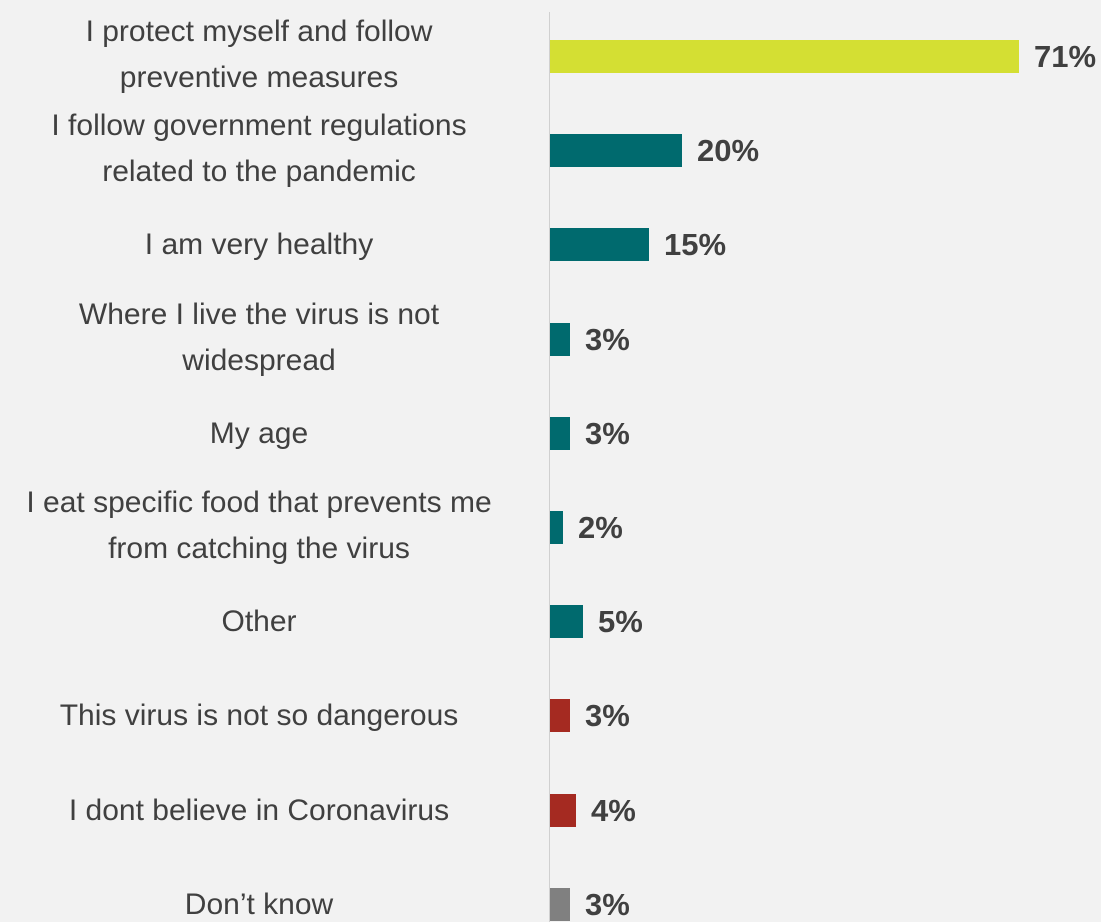 This screenshot has width=1101, height=922. I want to click on category-label-line: Don’t know, so click(259, 904).